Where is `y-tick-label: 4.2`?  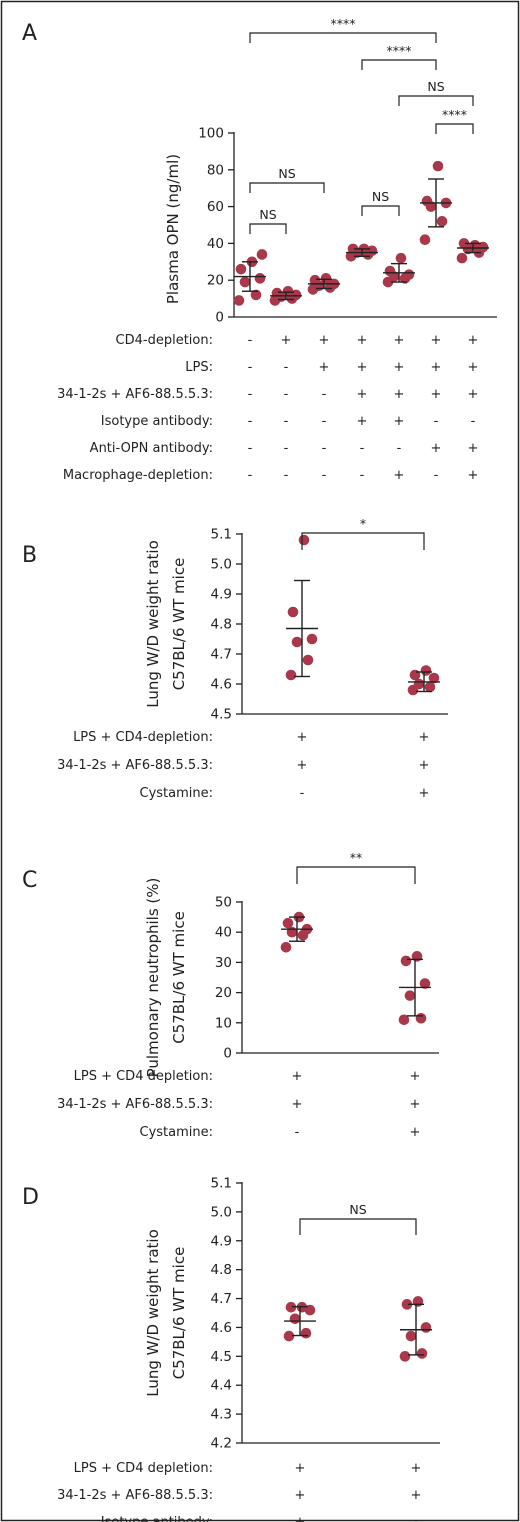
y-tick-label: 4.2 is located at coordinates (221, 1444).